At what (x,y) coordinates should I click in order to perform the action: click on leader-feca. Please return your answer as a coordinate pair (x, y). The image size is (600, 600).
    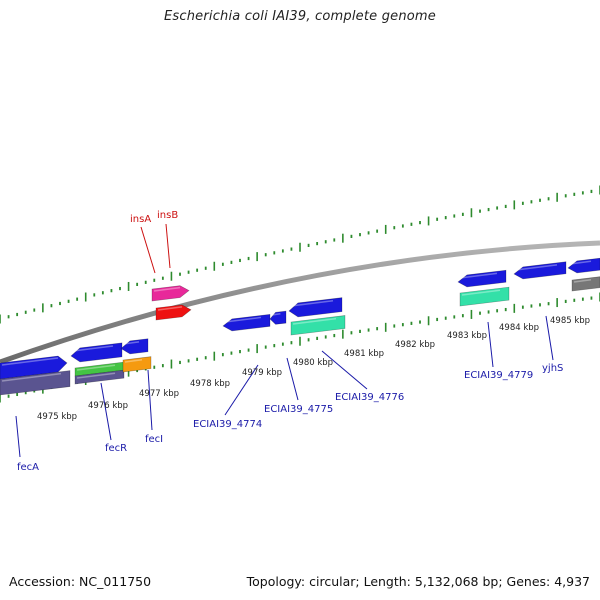
    Looking at the image, I should click on (18, 436).